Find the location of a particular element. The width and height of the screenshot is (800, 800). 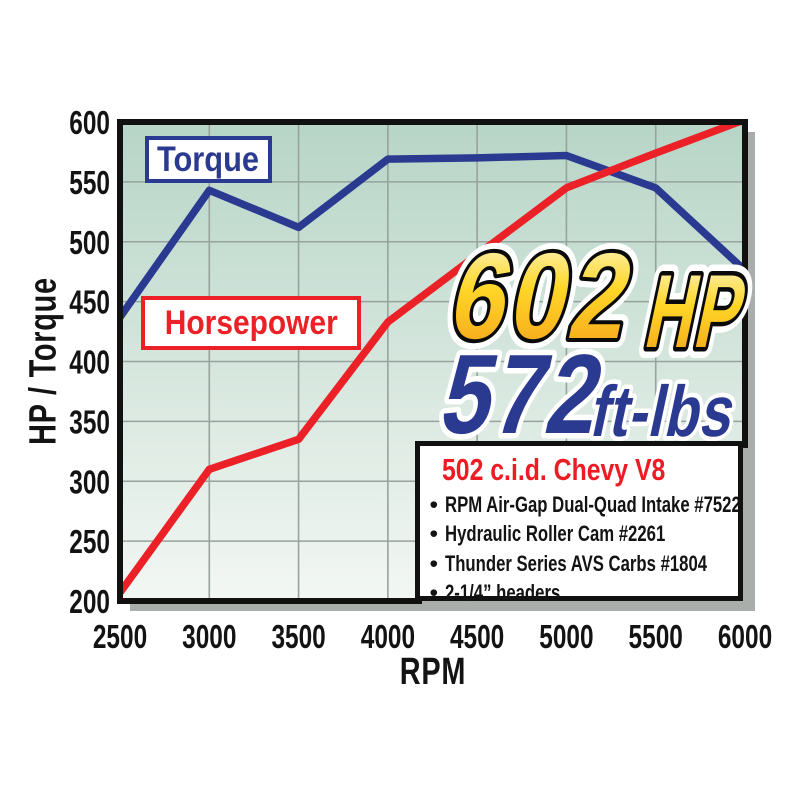

engine-spec-item: • Hydraulic Roller Cam #2261 is located at coordinates (580, 533).